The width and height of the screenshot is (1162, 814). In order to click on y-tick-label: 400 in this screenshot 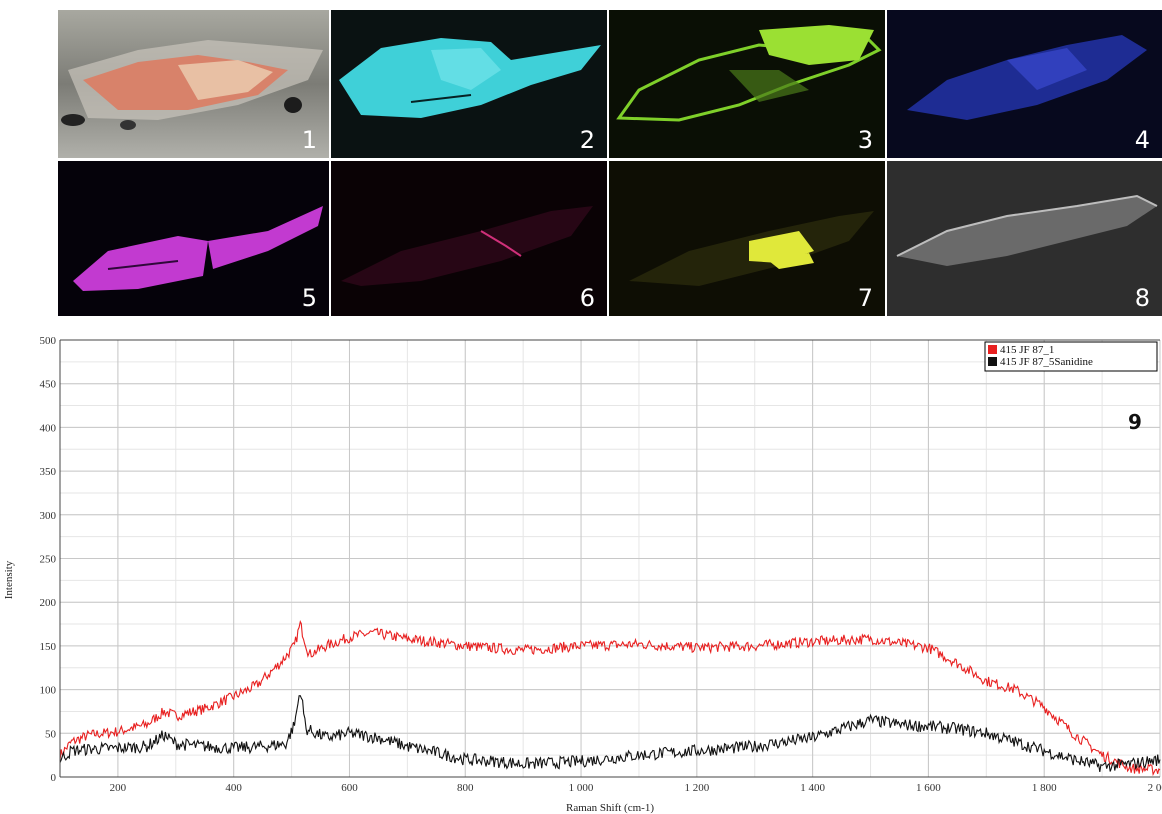, I will do `click(48, 428)`.